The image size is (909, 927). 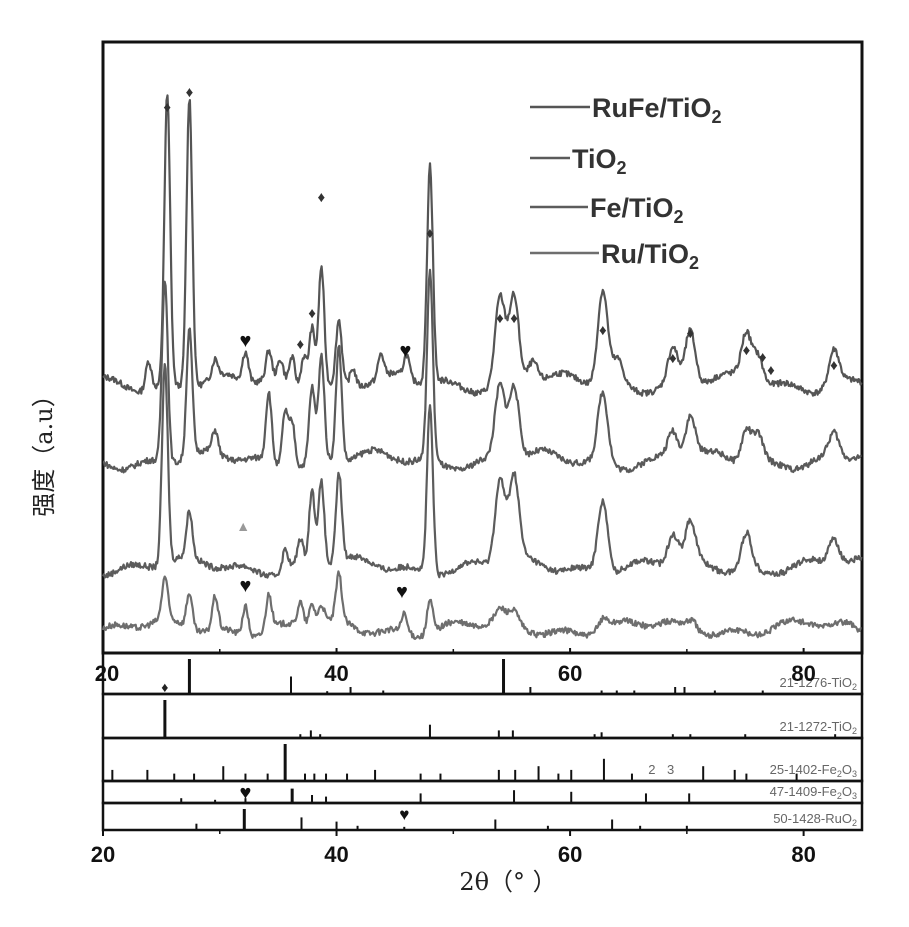 What do you see at coordinates (645, 254) in the screenshot?
I see `legend-label-main: Ru/TiO` at bounding box center [645, 254].